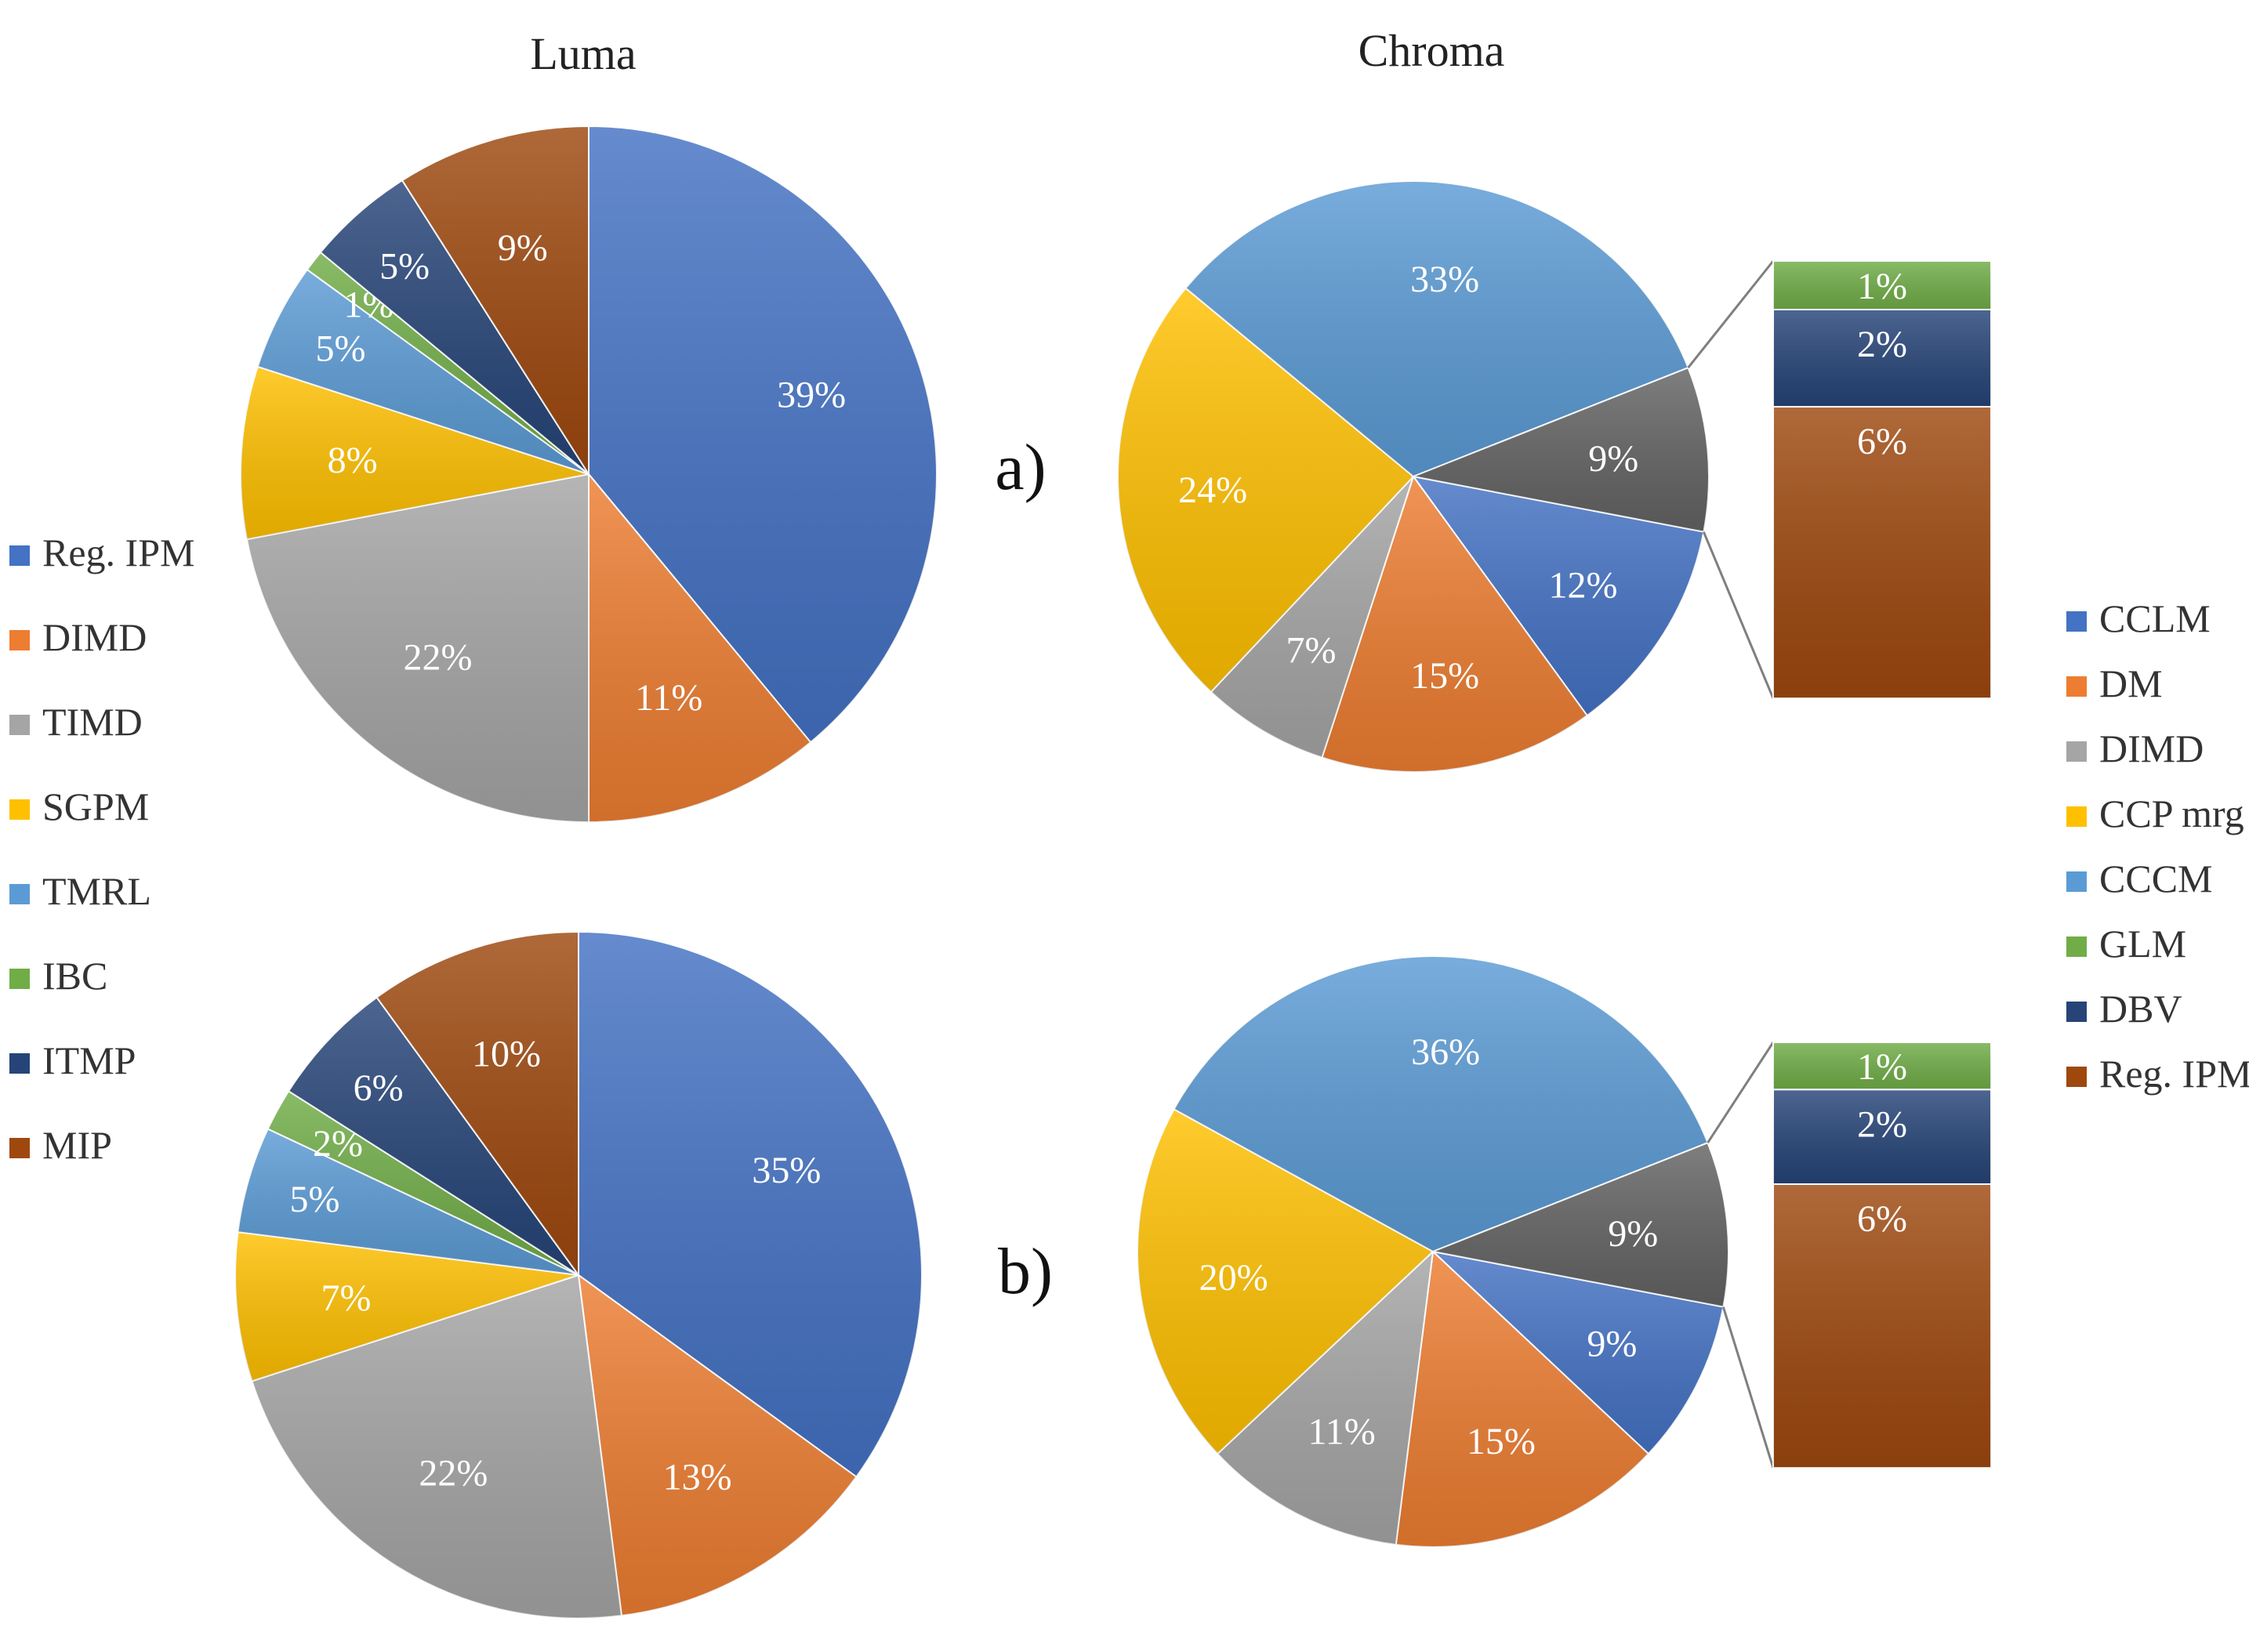 Image resolution: width=2249 pixels, height=1652 pixels. I want to click on slice-label-dm-b-chroma: 15%, so click(1501, 1441).